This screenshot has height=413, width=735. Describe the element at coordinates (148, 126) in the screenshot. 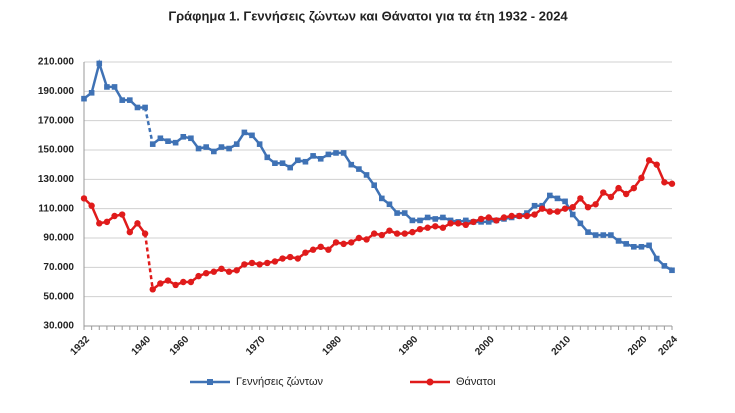

I see `series-line-gap` at that location.